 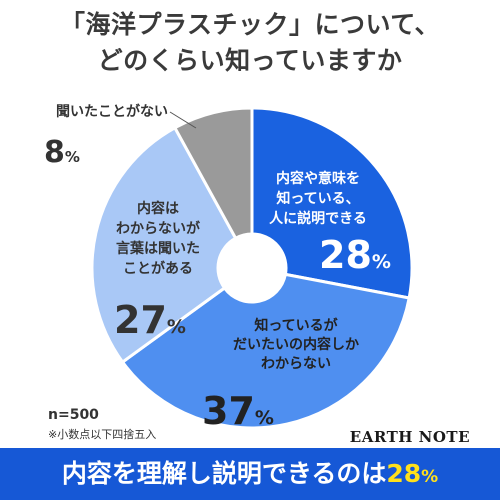 What do you see at coordinates (296, 344) in the screenshot?
I see `slice-roughly-know-label: 知っているがだいたいの内容しかわからない` at bounding box center [296, 344].